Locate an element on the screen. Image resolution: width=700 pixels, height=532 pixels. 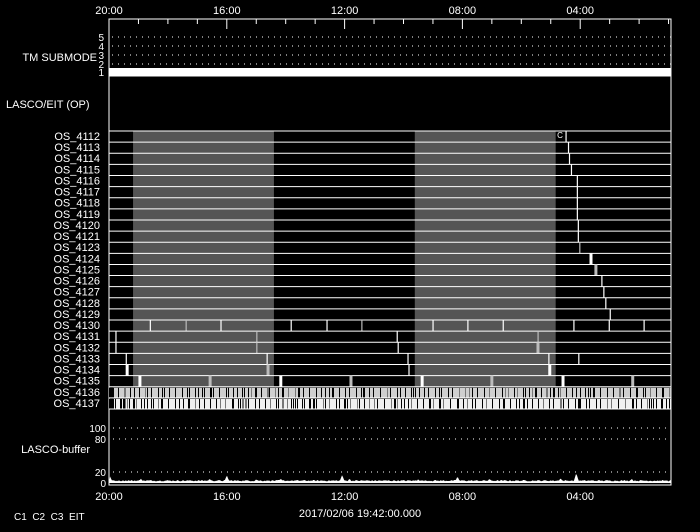
row-label: OS_4120 is located at coordinates (77, 226).